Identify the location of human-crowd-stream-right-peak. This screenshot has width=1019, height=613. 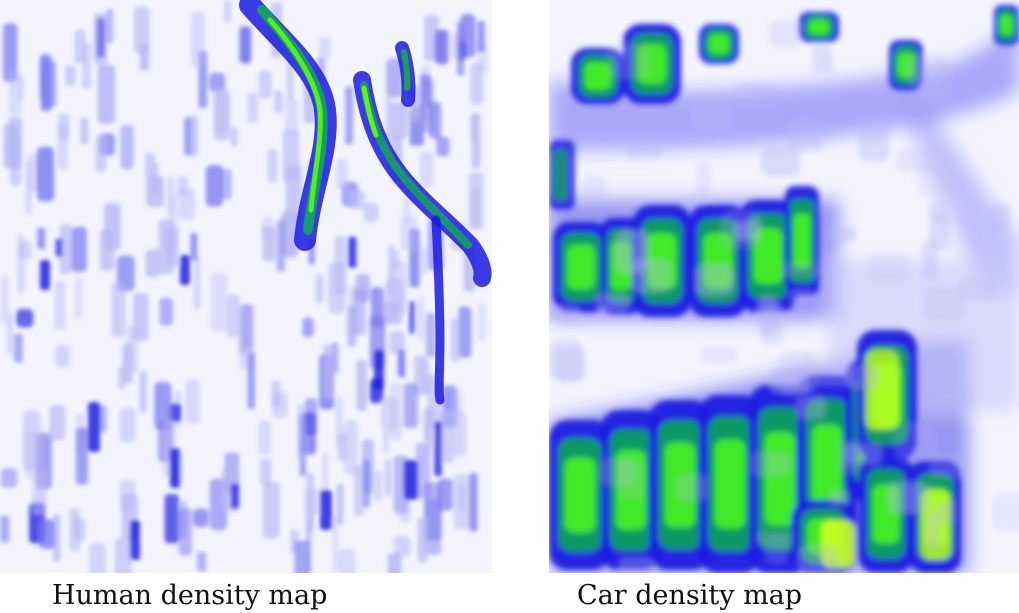
(370, 111).